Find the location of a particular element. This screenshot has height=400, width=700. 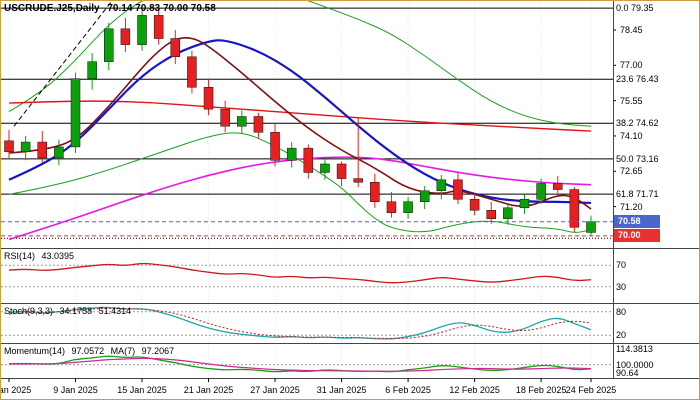

trend-line is located at coordinates (63, 64).